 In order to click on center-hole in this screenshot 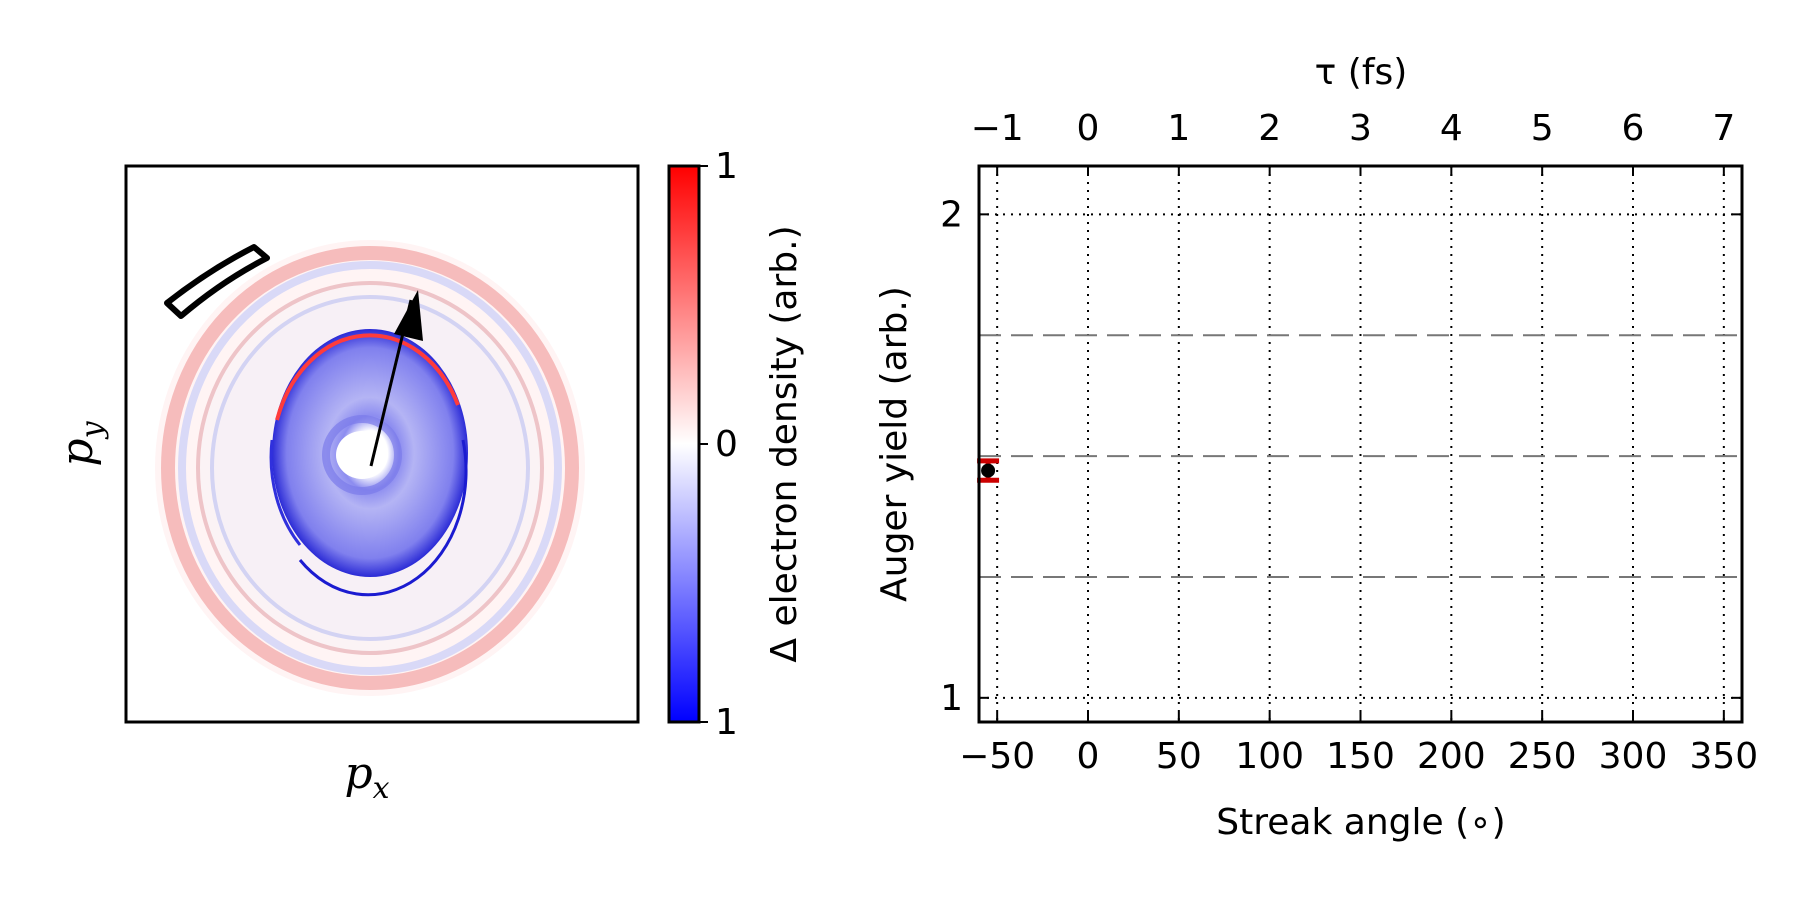, I will do `click(362, 455)`.